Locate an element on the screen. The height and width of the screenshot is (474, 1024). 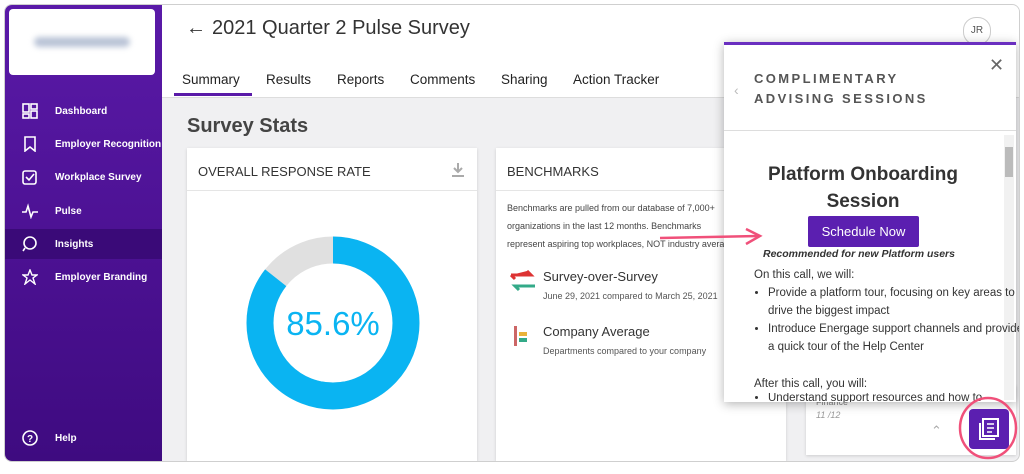
nav-item: Pulse is located at coordinates (83, 211).